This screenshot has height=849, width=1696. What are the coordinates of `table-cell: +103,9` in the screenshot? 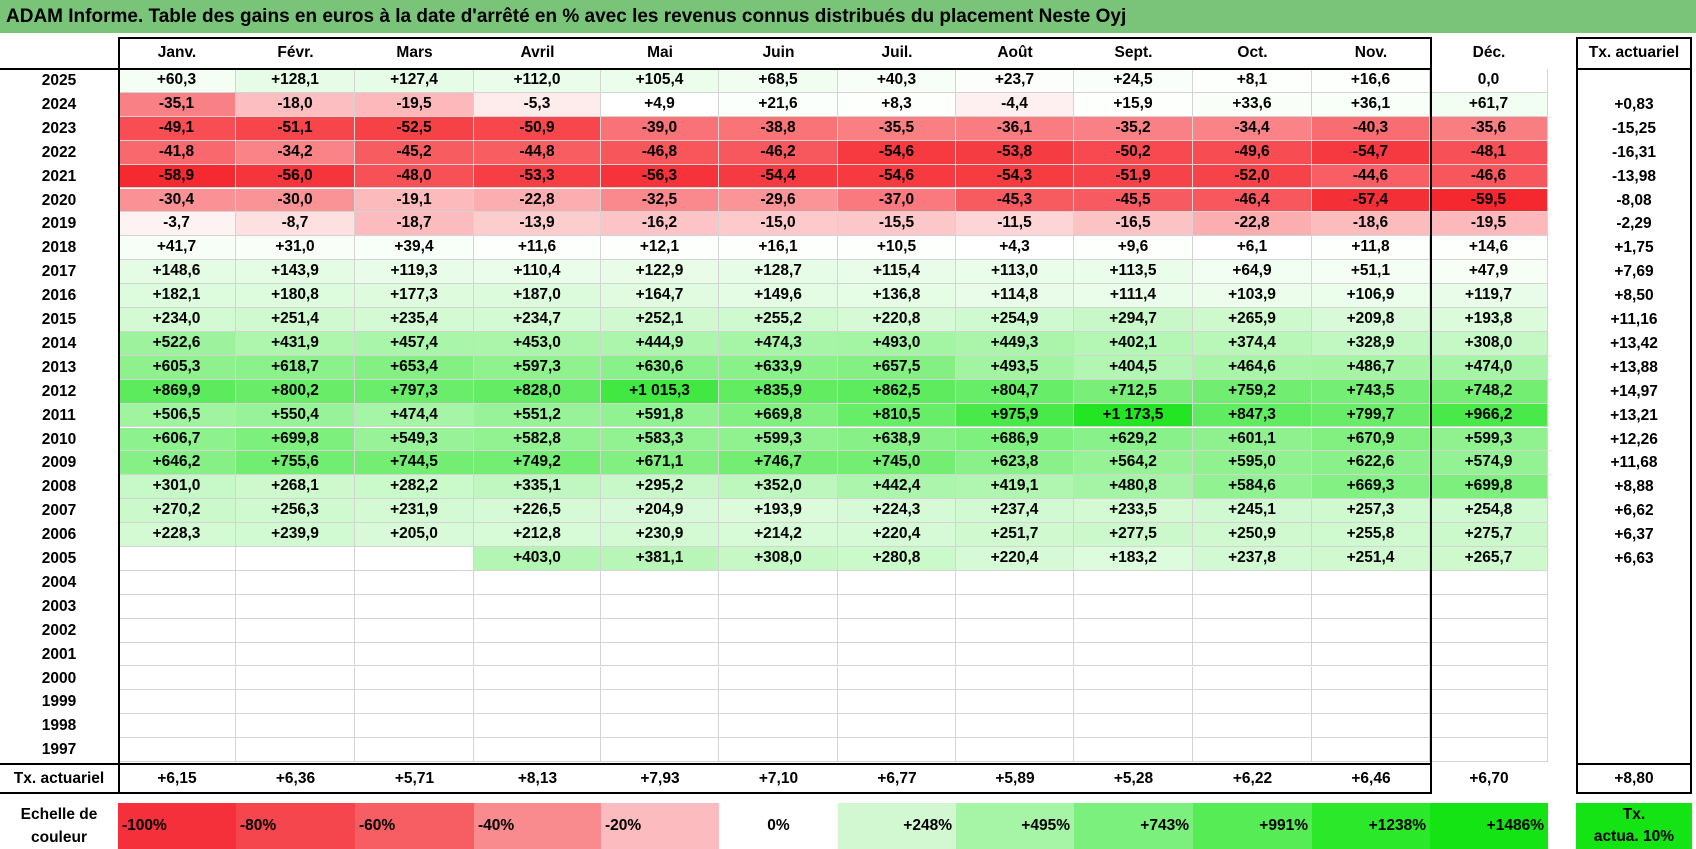 It's located at (1252, 296).